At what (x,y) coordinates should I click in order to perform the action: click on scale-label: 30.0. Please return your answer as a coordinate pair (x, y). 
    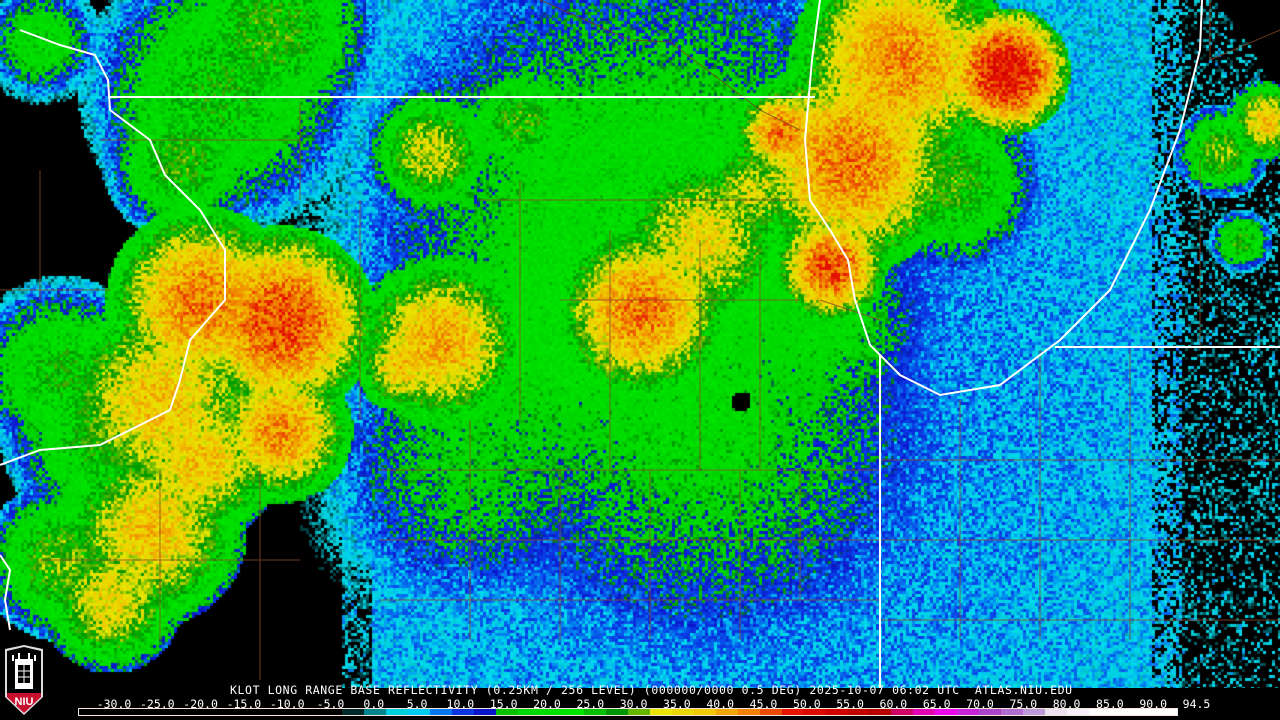
    Looking at the image, I should click on (633, 704).